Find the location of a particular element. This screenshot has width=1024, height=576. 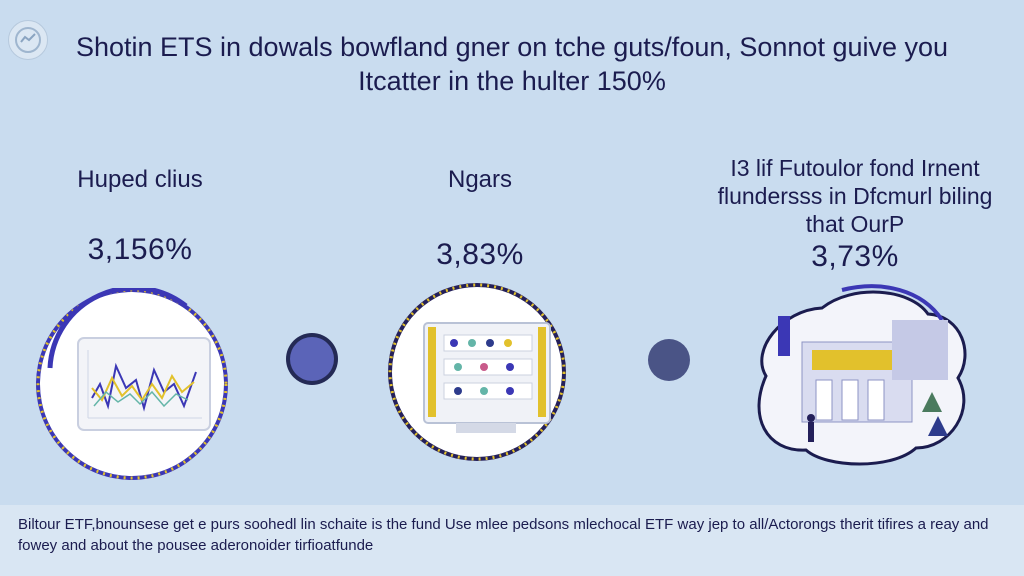

column-2-label: Ngars is located at coordinates (480, 179).